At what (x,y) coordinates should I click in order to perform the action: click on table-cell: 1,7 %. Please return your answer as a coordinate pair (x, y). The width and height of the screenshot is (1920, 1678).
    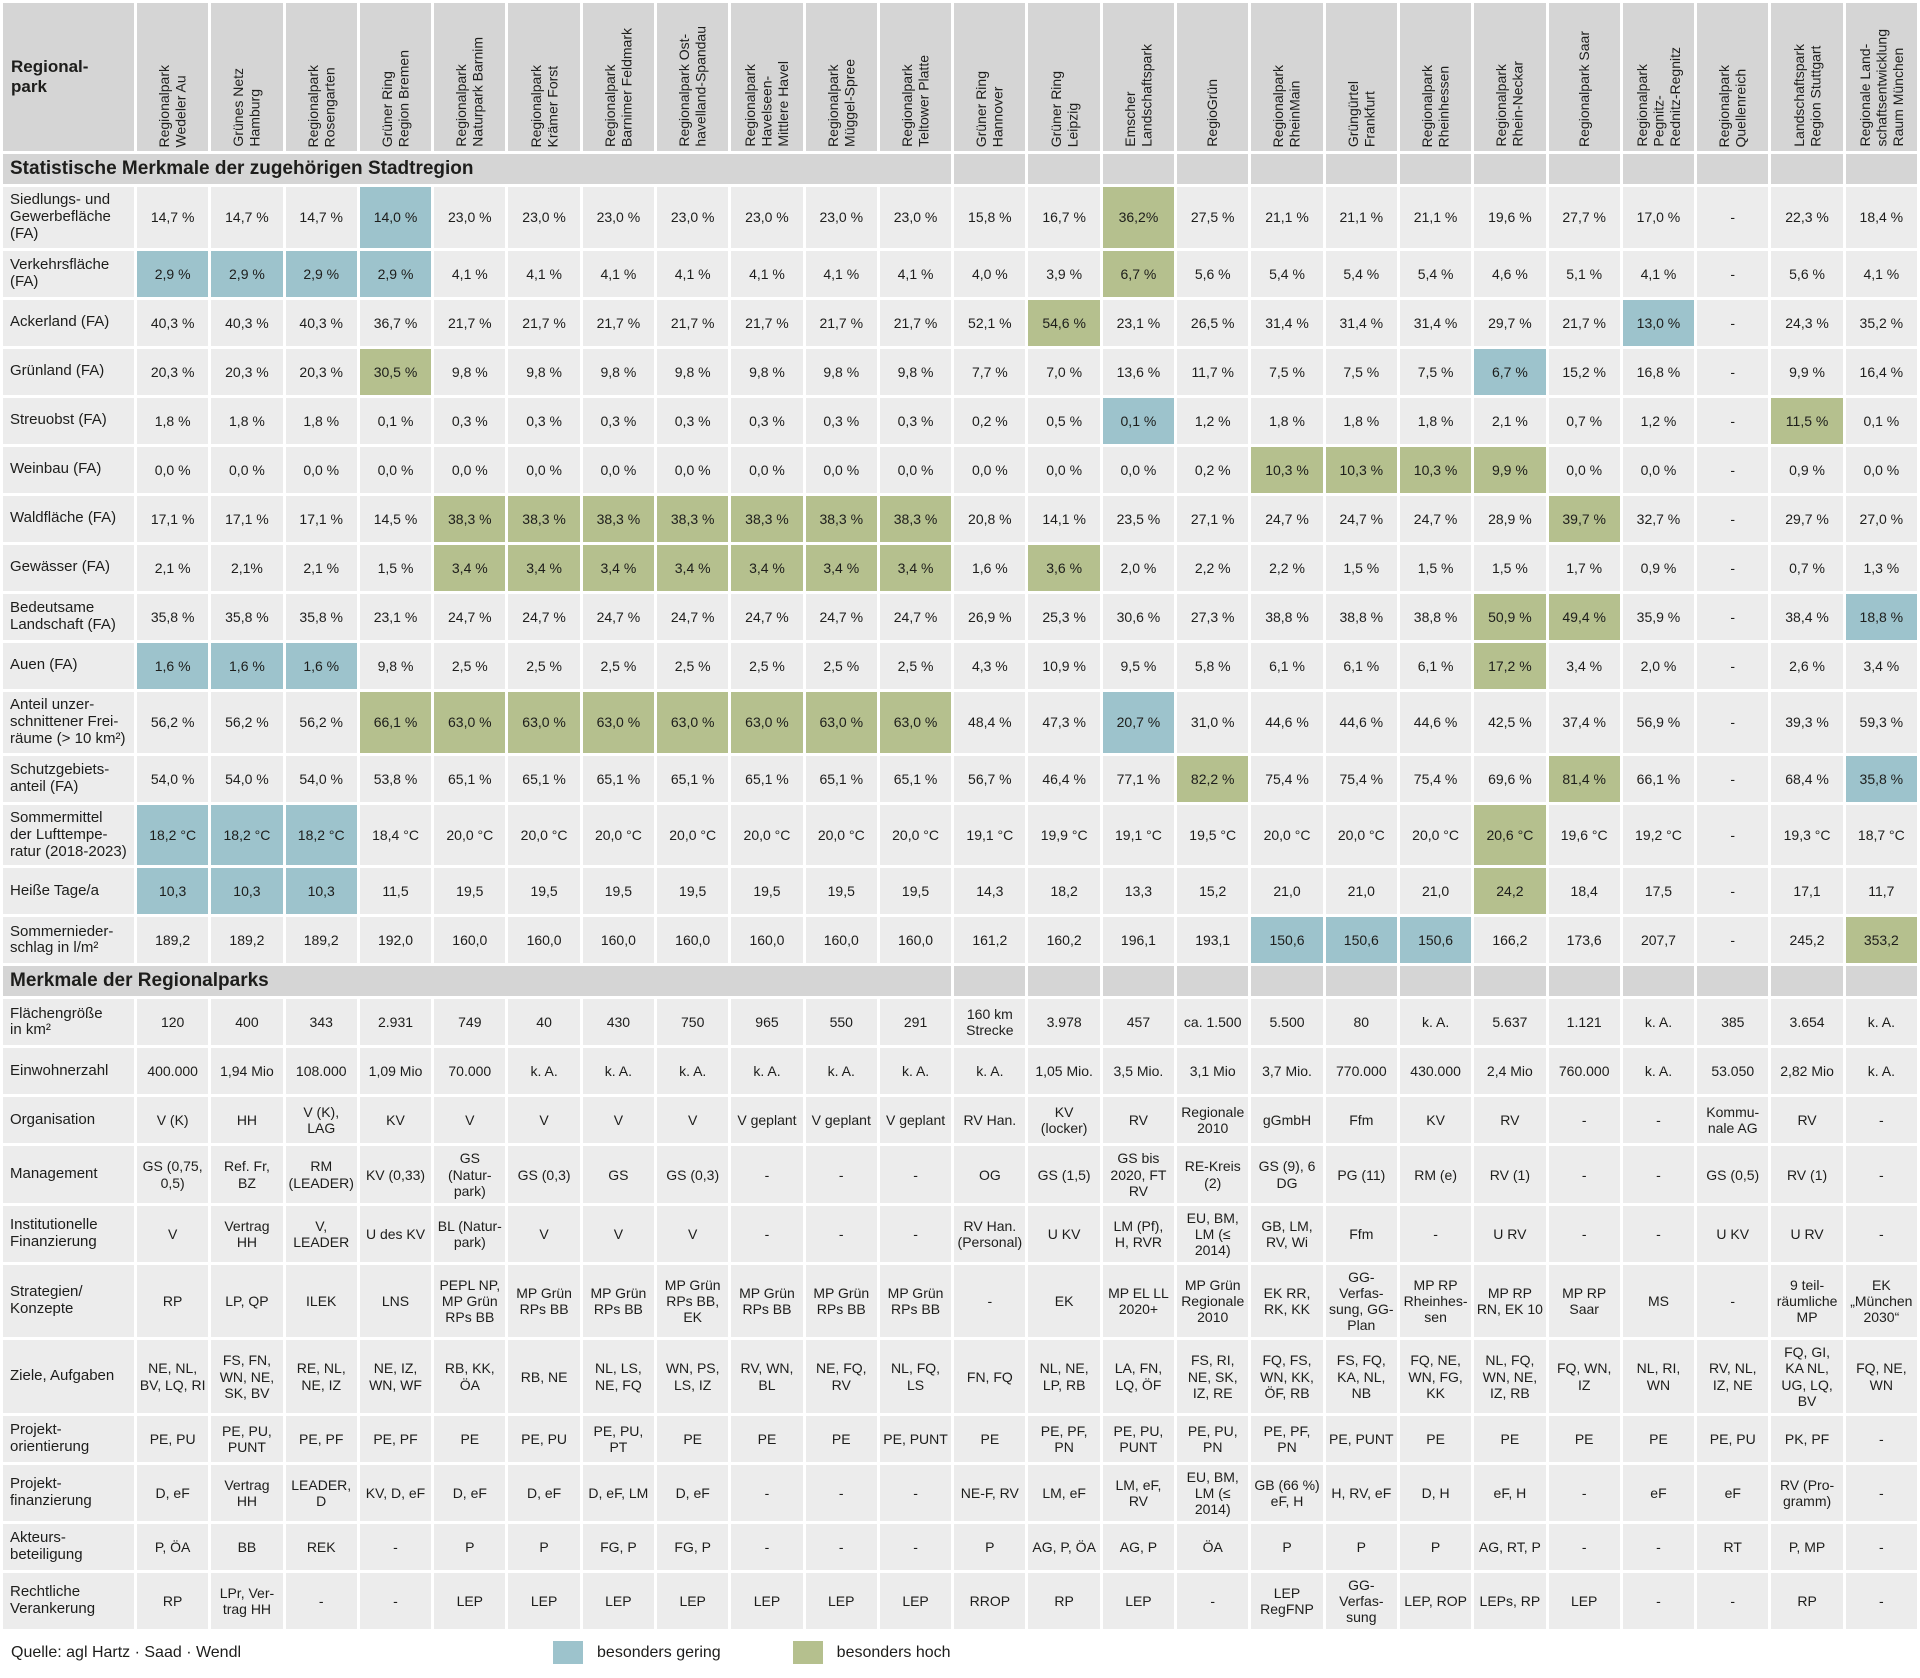
    Looking at the image, I should click on (1584, 567).